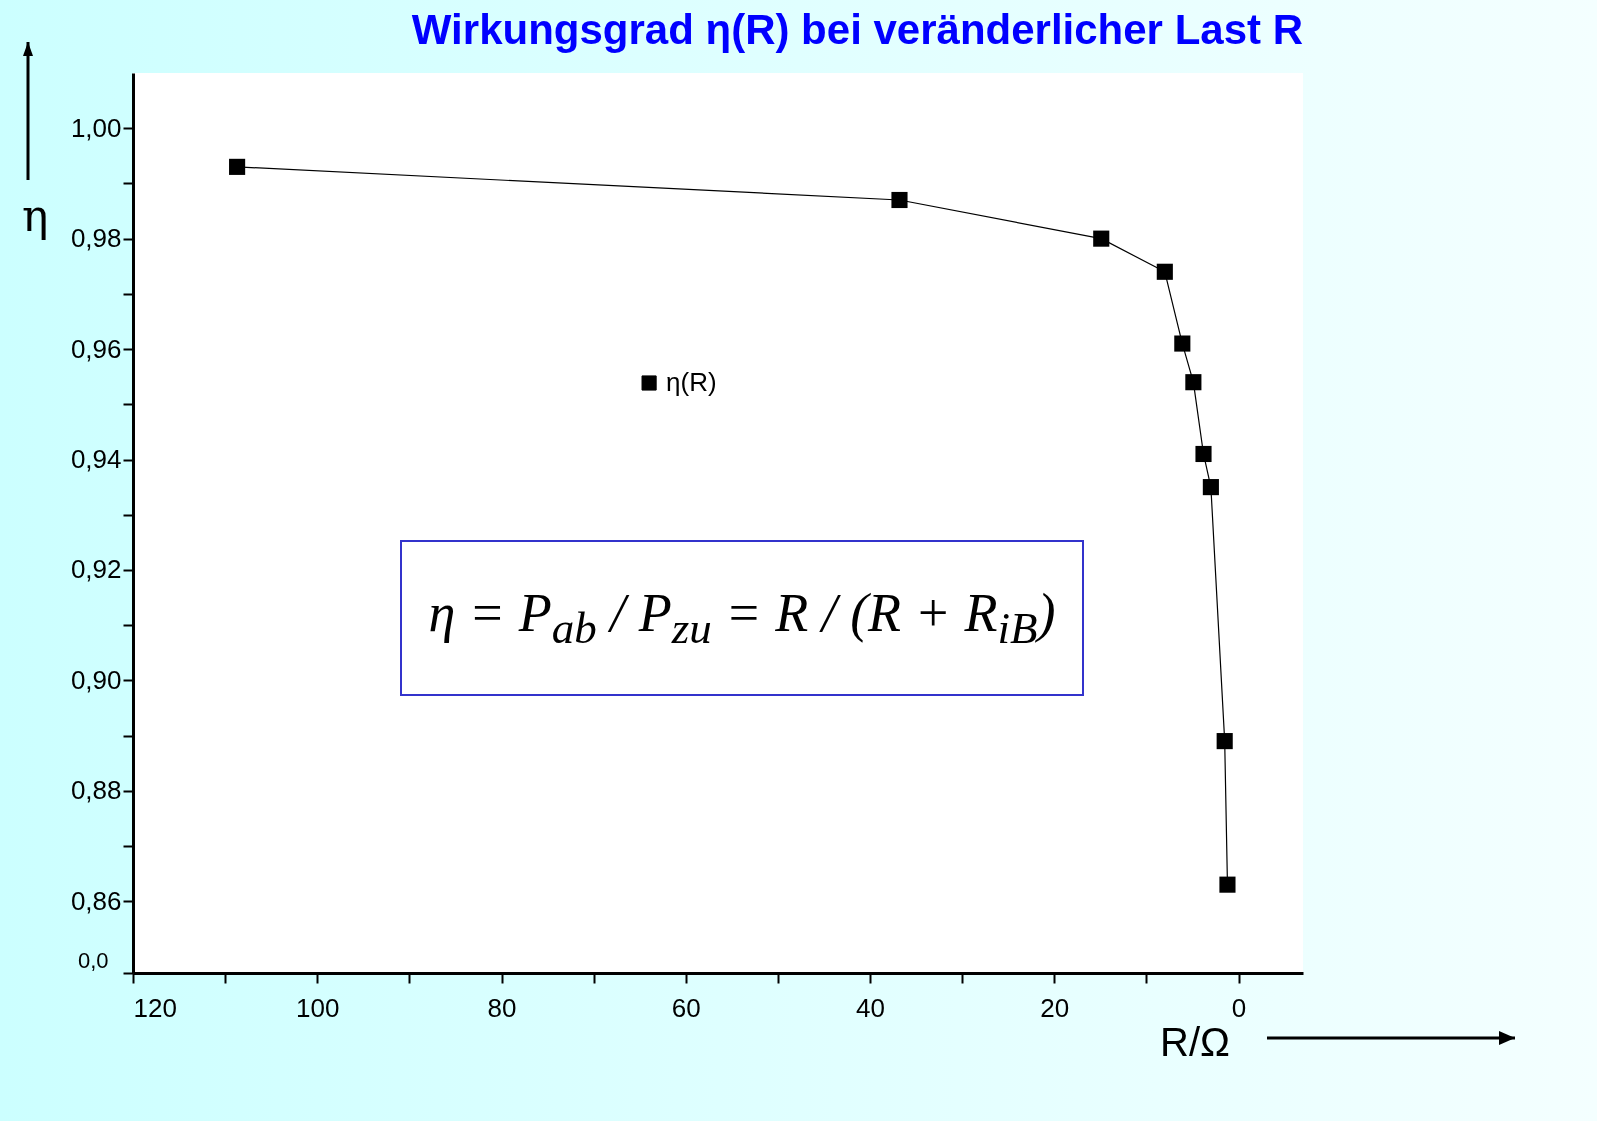 This screenshot has width=1597, height=1121. What do you see at coordinates (318, 1007) in the screenshot?
I see `x-tick-label: 100` at bounding box center [318, 1007].